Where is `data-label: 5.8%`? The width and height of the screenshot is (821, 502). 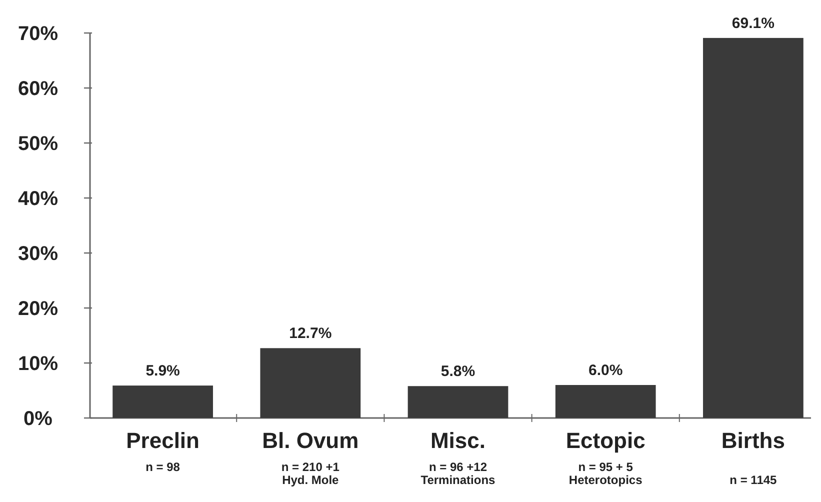
data-label: 5.8% is located at coordinates (458, 371).